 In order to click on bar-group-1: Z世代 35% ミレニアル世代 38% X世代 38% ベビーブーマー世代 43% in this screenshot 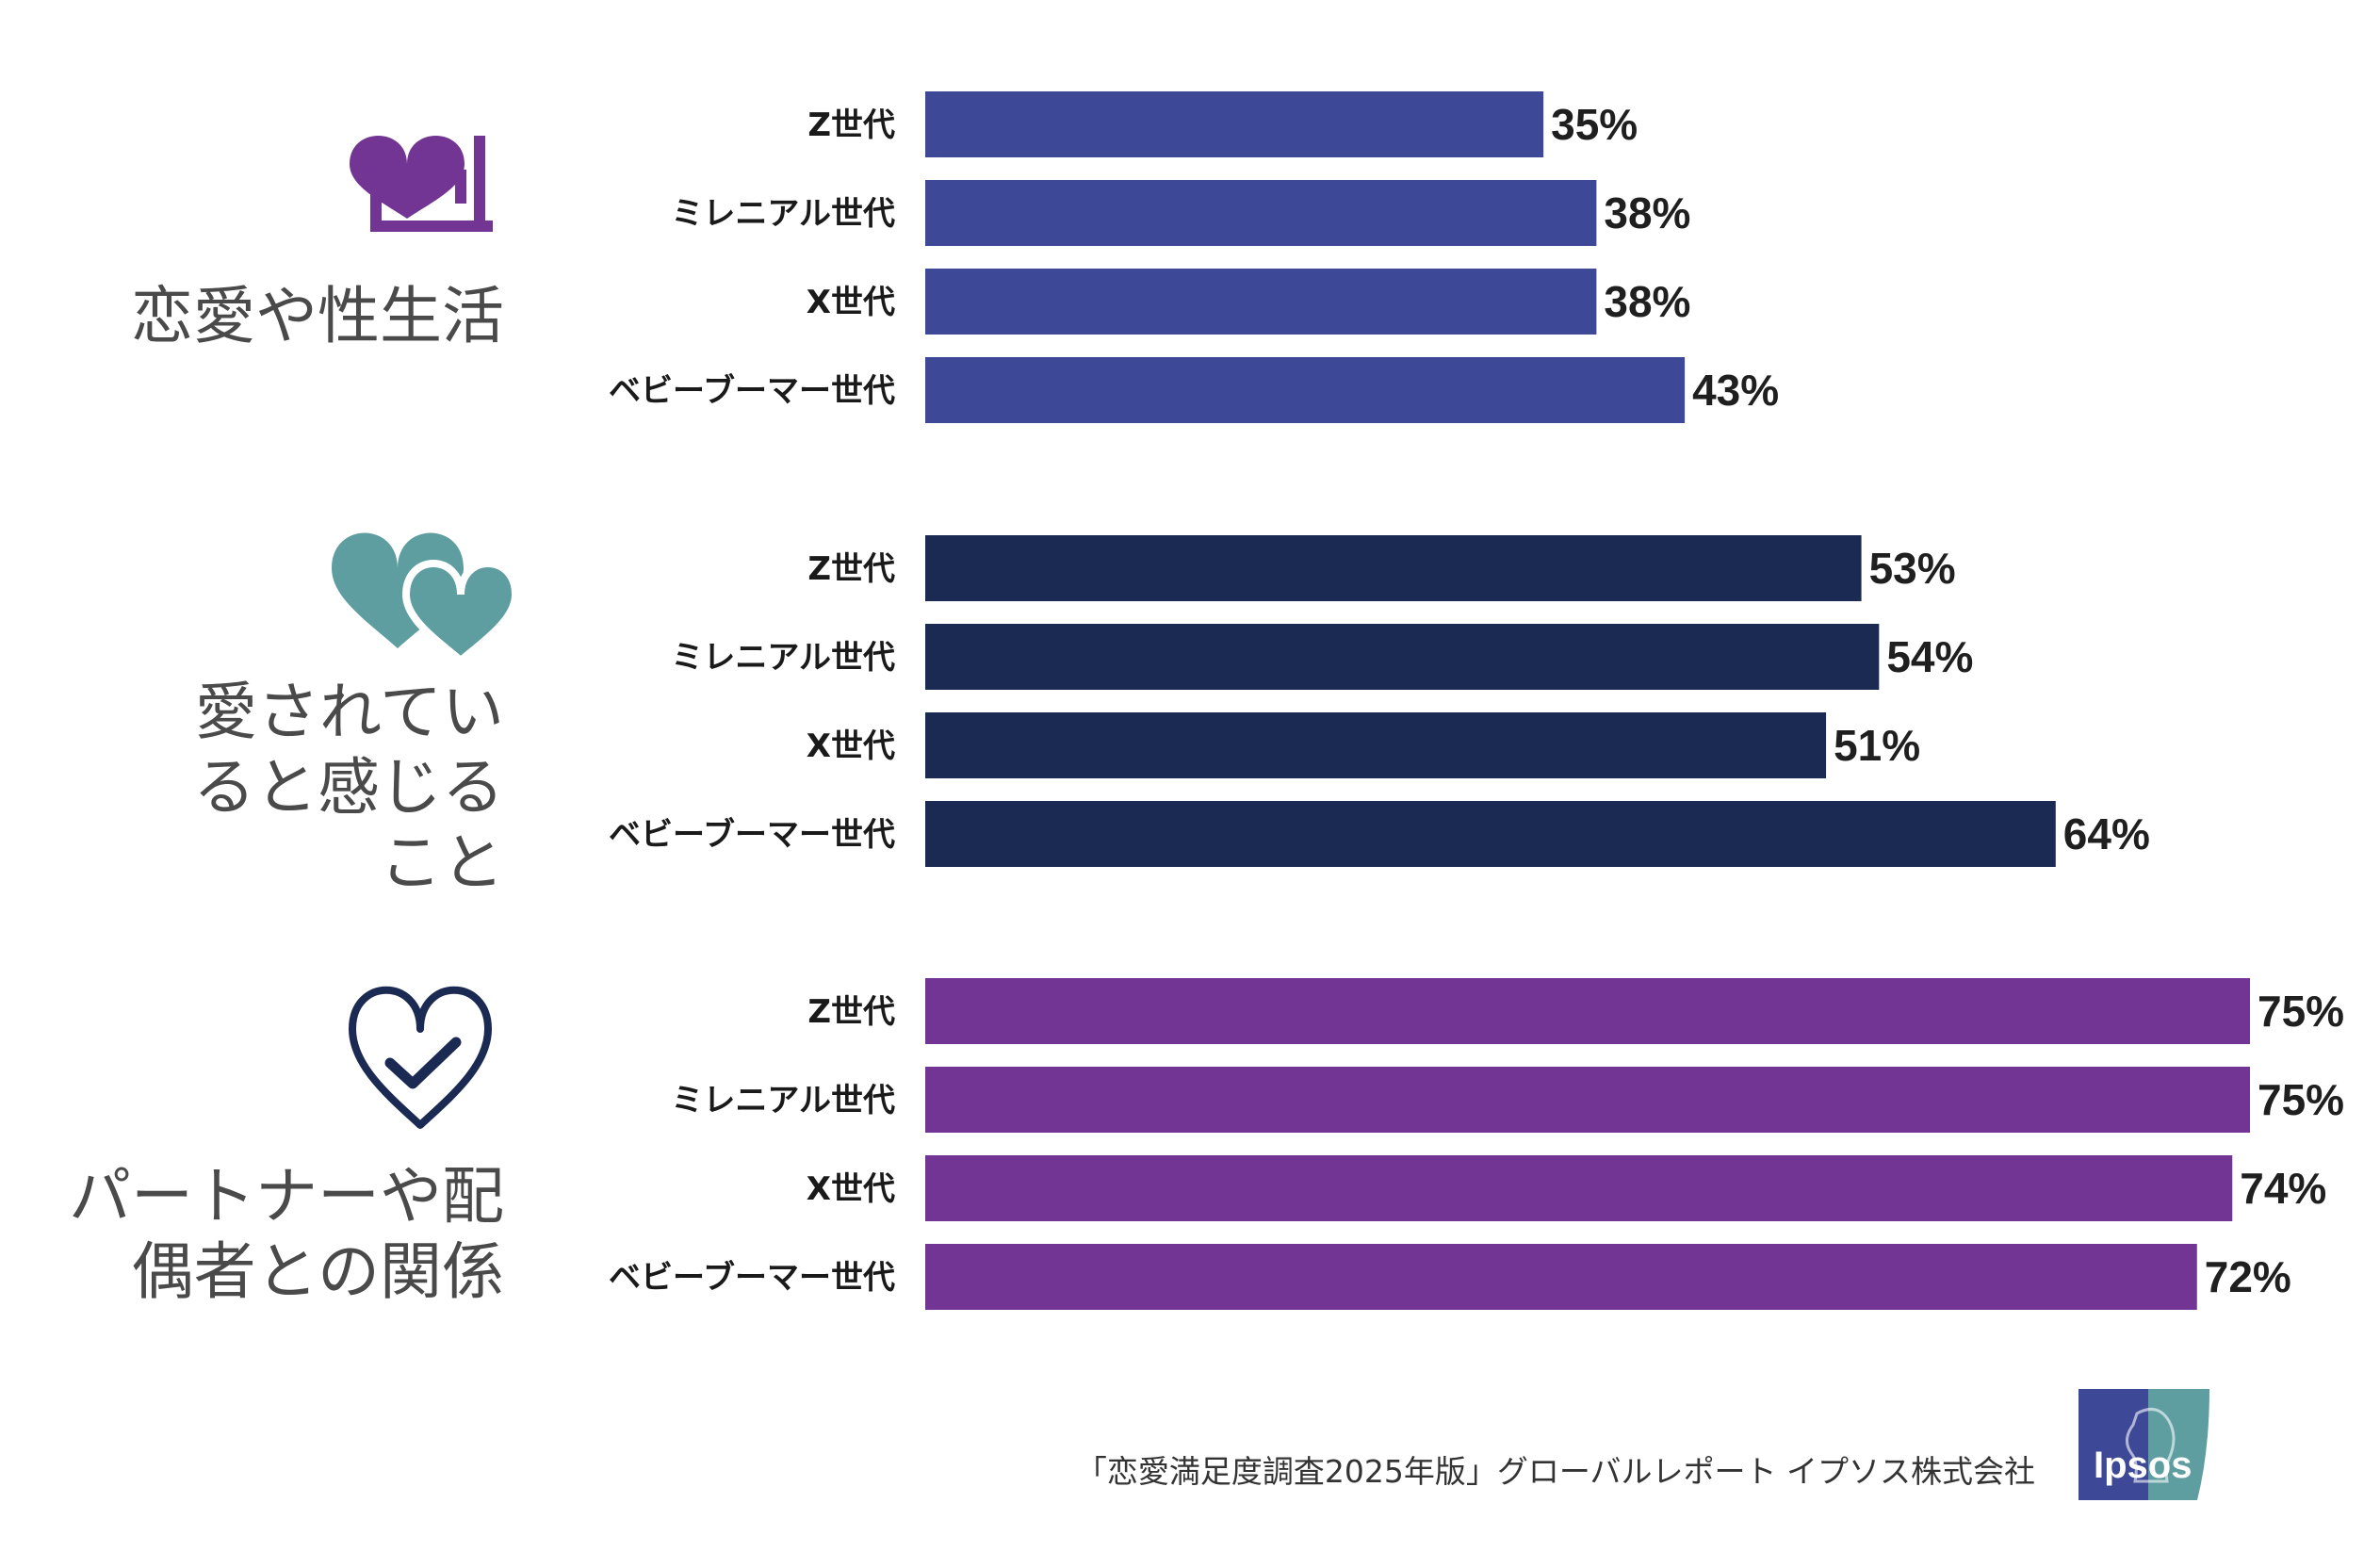, I will do `click(1194, 257)`.